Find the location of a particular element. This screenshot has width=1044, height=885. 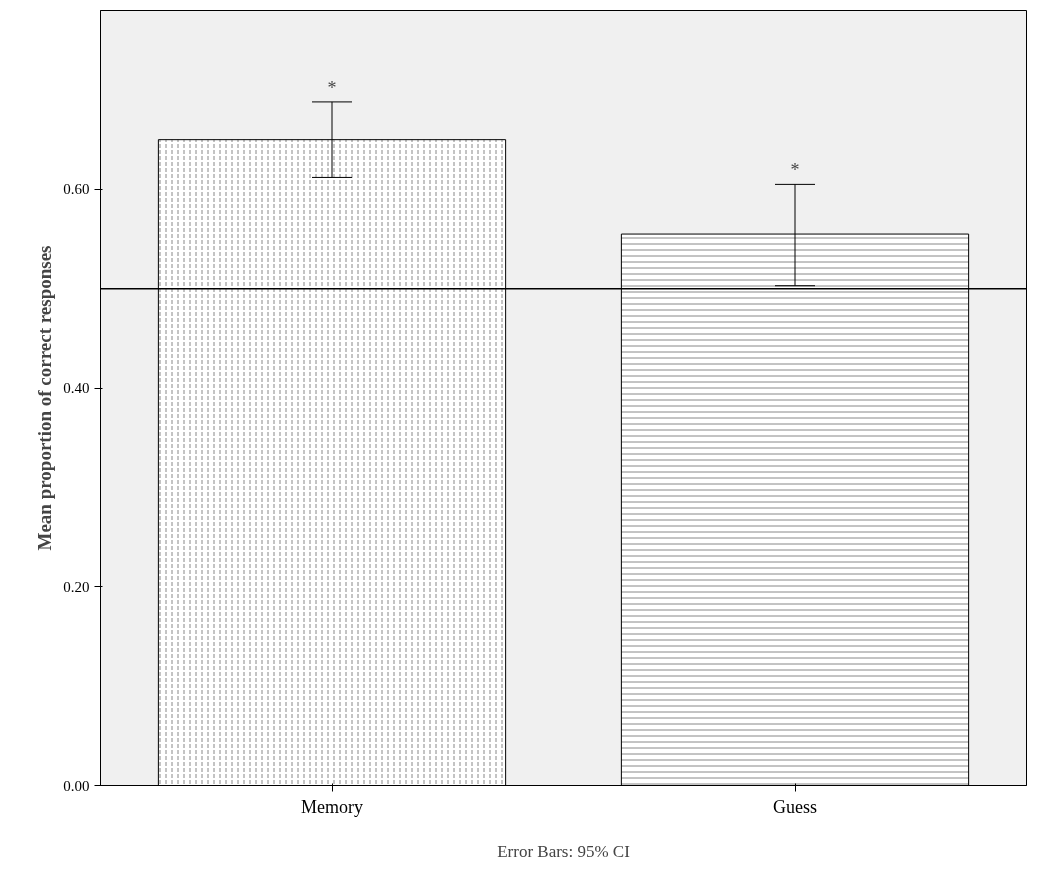

y-tick-label: 0.00 is located at coordinates (76, 785).